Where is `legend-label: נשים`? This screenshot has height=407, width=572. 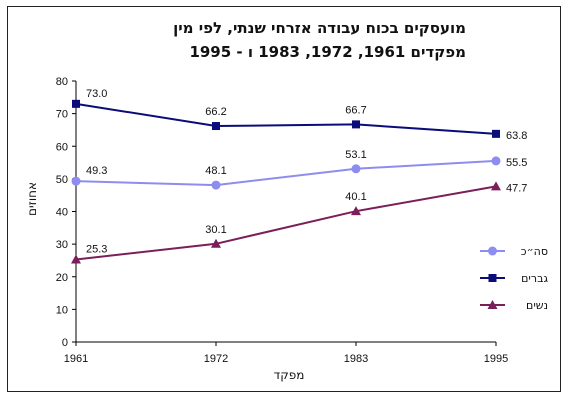 legend-label: נשים is located at coordinates (537, 305).